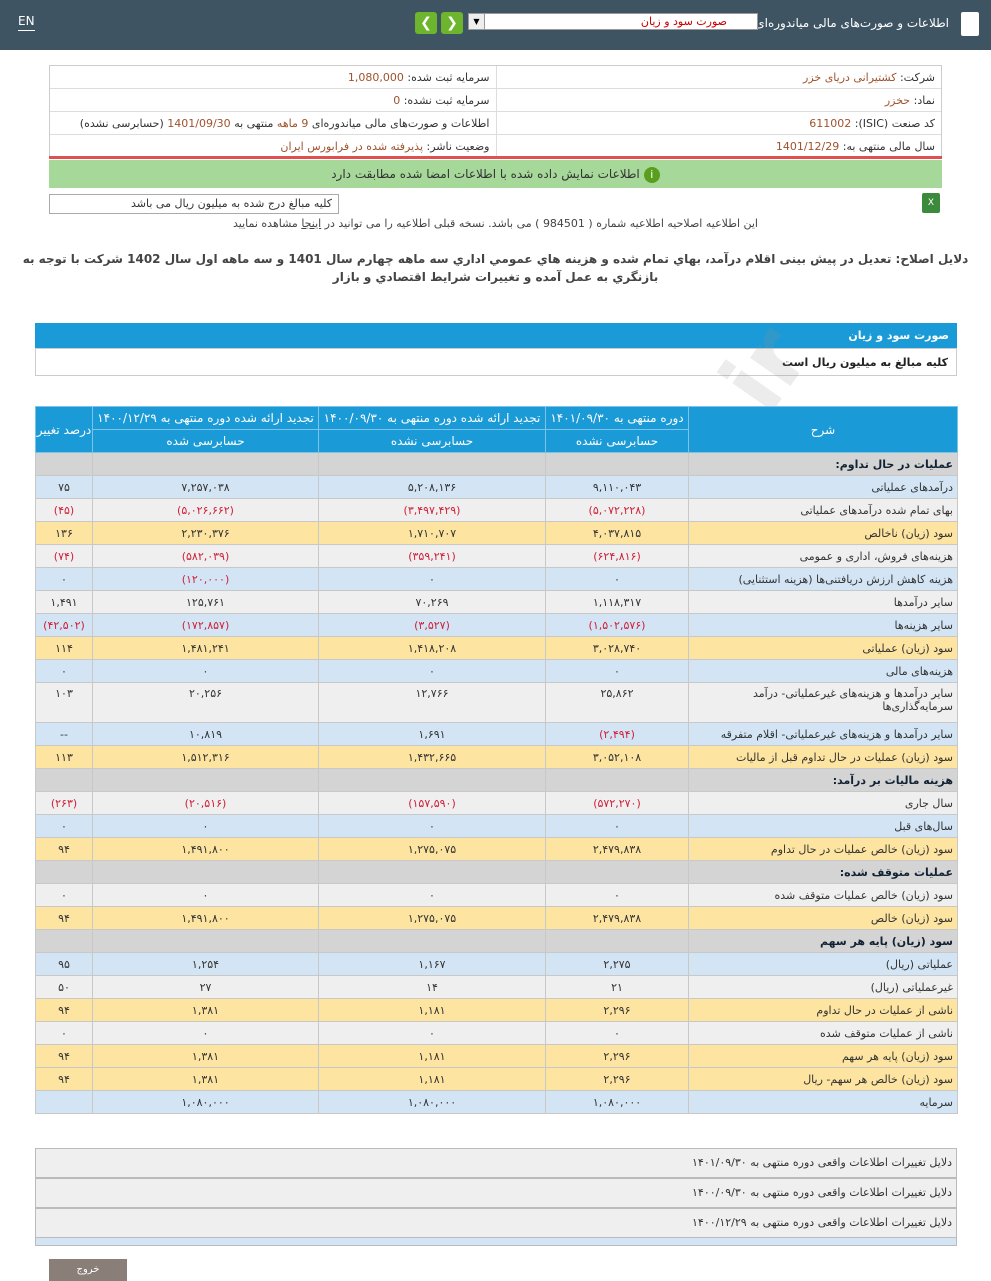  What do you see at coordinates (496, 1102) in the screenshot?
I see `table-row: سرمایه ۱,۰۸۰,۰۰۰ ۱,۰۸۰,۰۰۰ ۱,۰۸۰,۰۰۰` at bounding box center [496, 1102].